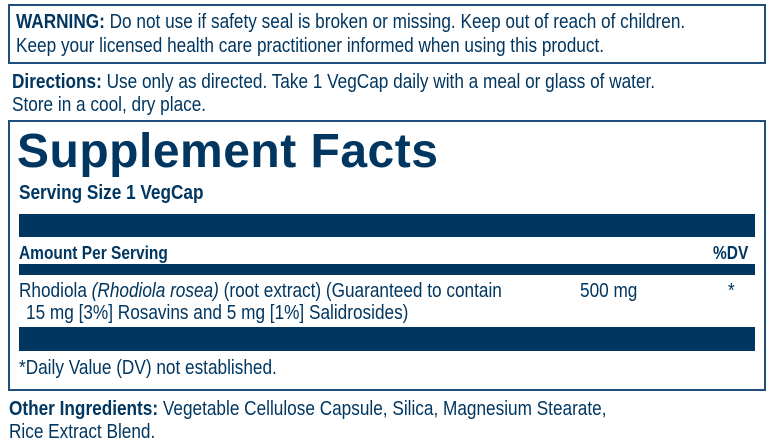 The image size is (773, 446). I want to click on ingredient-name: Rhodiola, so click(55, 291).